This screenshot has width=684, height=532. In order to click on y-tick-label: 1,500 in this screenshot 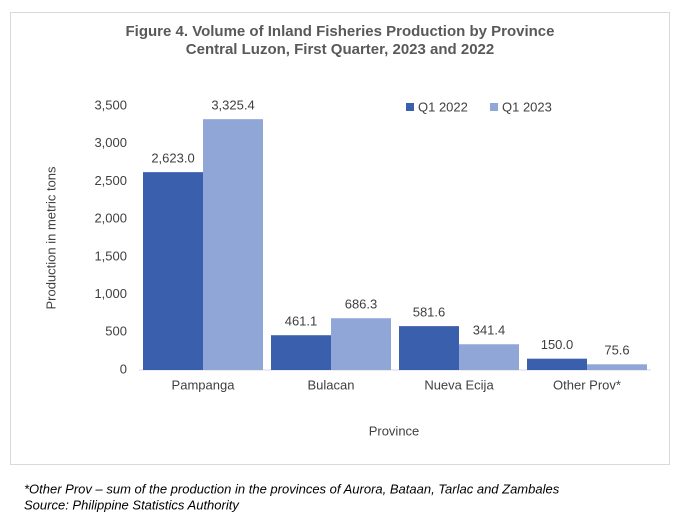, I will do `click(110, 255)`.